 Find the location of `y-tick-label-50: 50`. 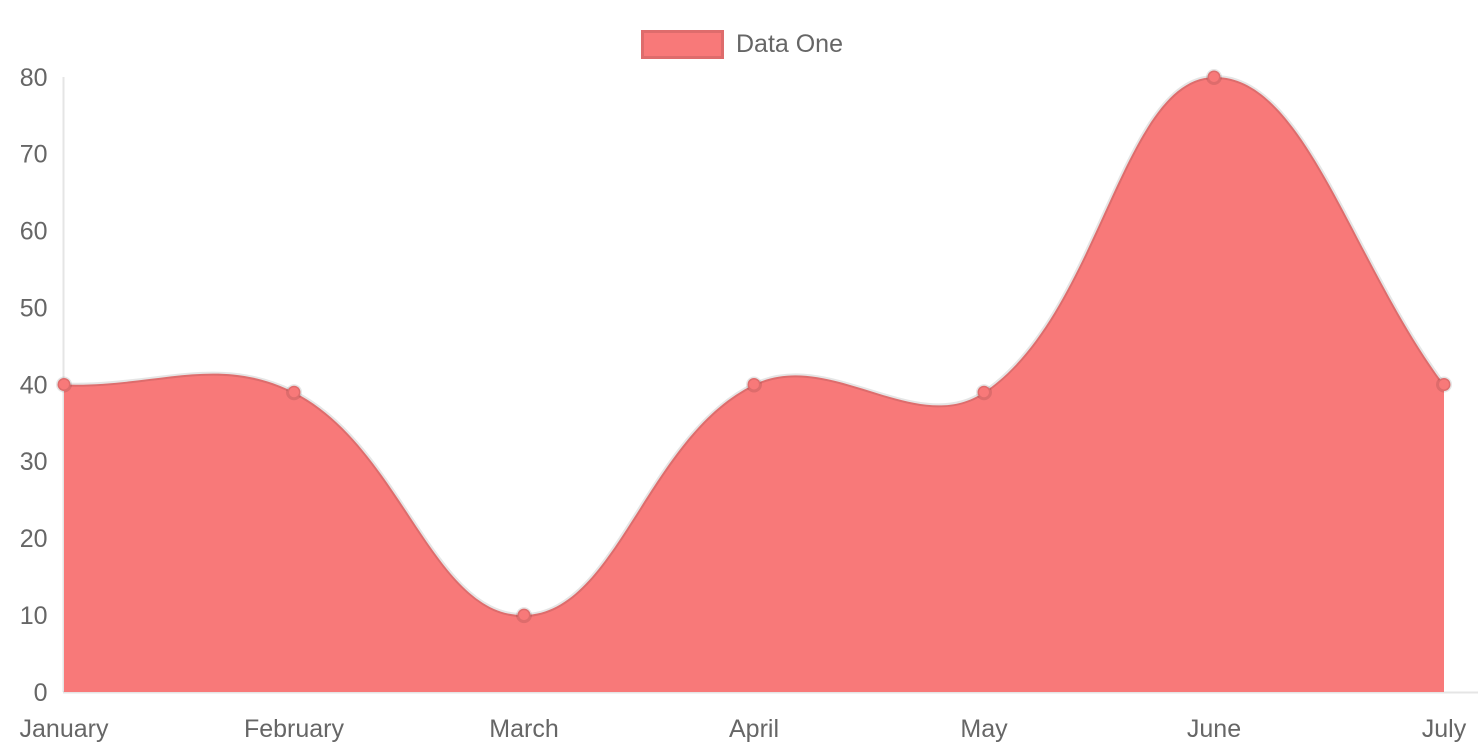

y-tick-label-50: 50 is located at coordinates (34, 308).